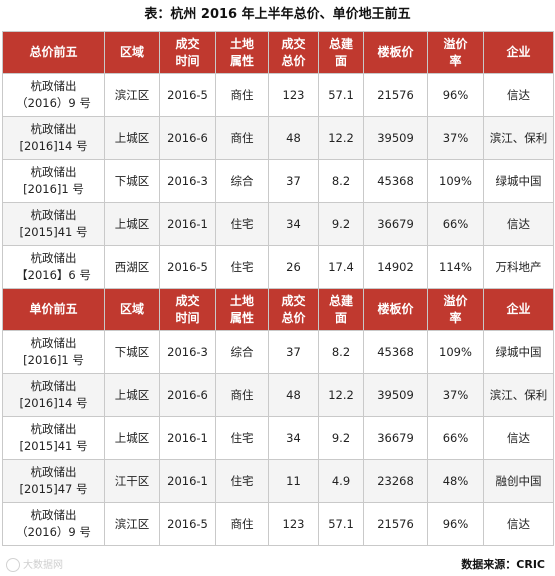  Describe the element at coordinates (341, 481) in the screenshot. I see `floor-area-cell: 4.9` at that location.